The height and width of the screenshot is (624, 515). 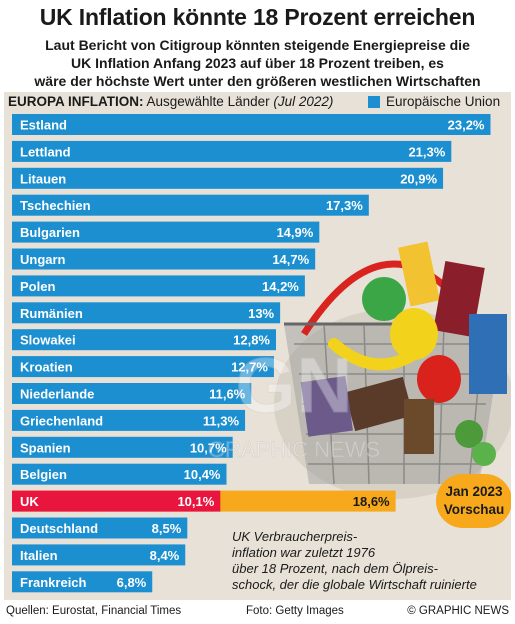 What do you see at coordinates (158, 286) in the screenshot?
I see `bar-polen` at bounding box center [158, 286].